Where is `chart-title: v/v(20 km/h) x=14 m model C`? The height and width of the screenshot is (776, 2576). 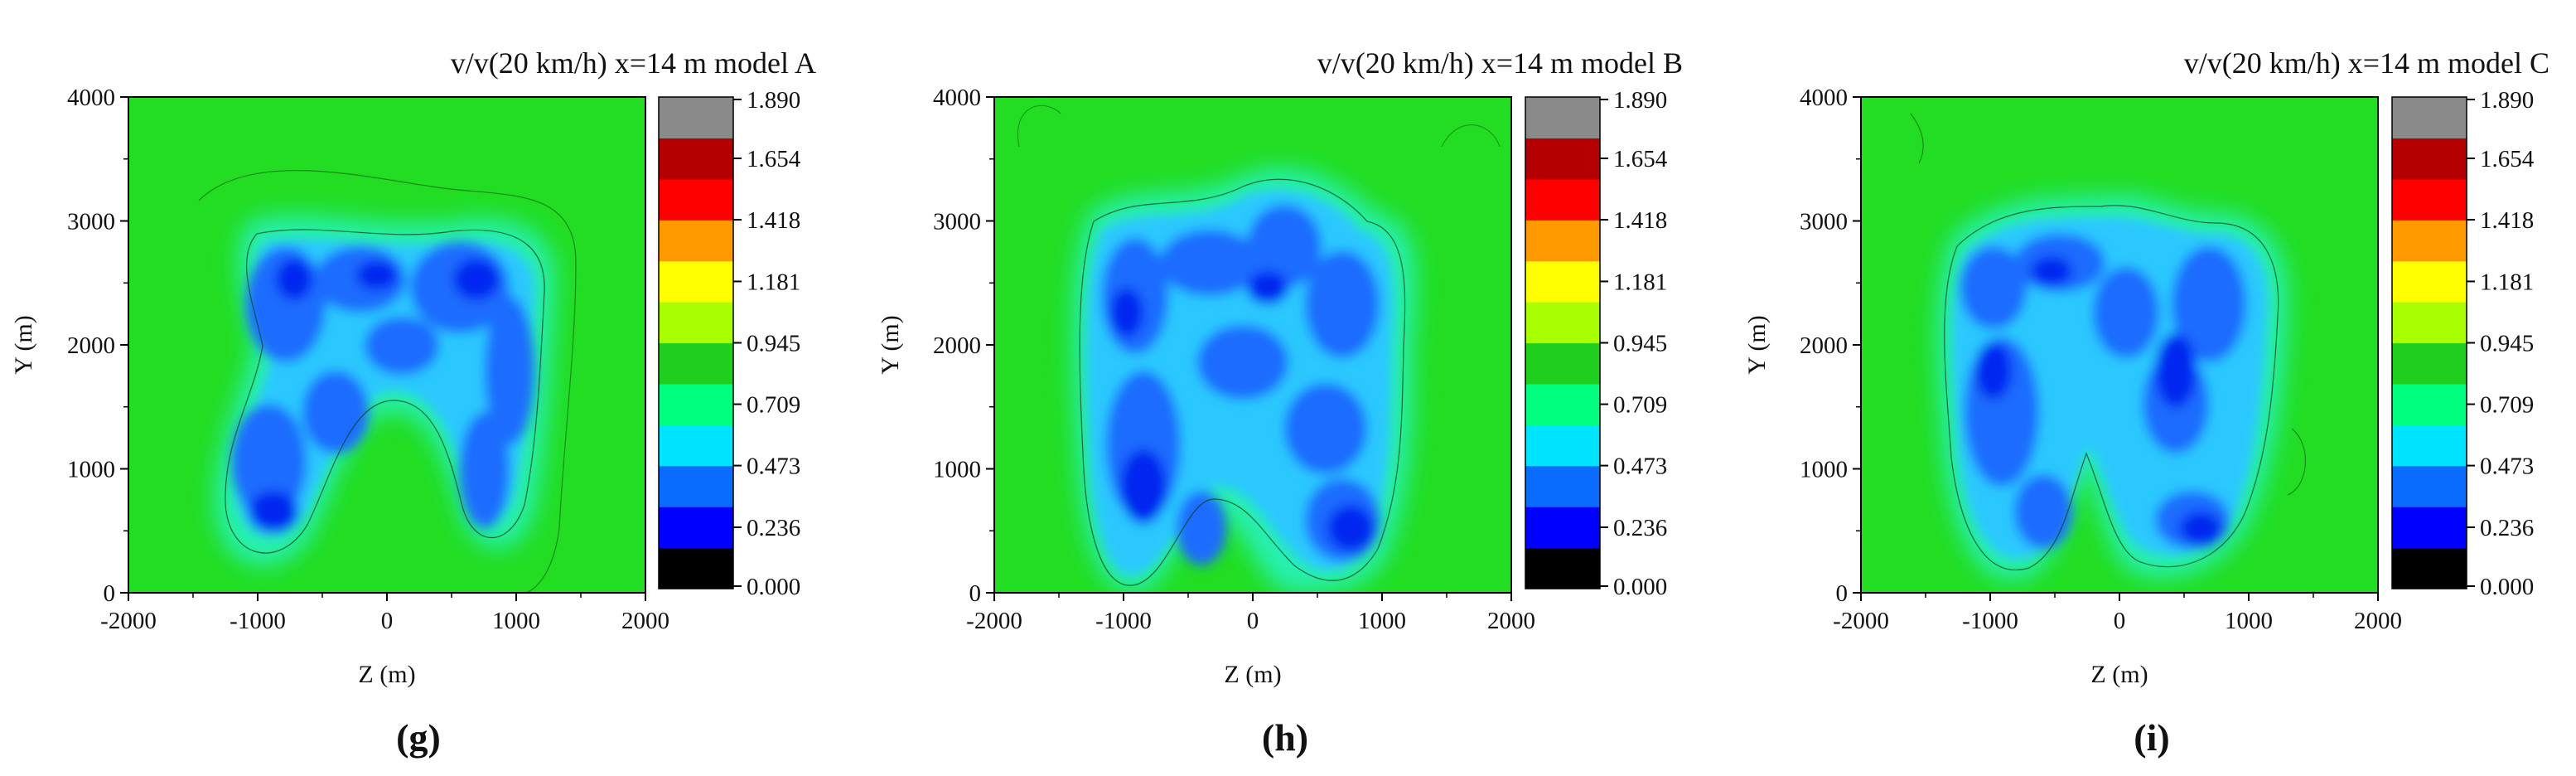
chart-title: v/v(20 km/h) x=14 m model C is located at coordinates (2366, 63).